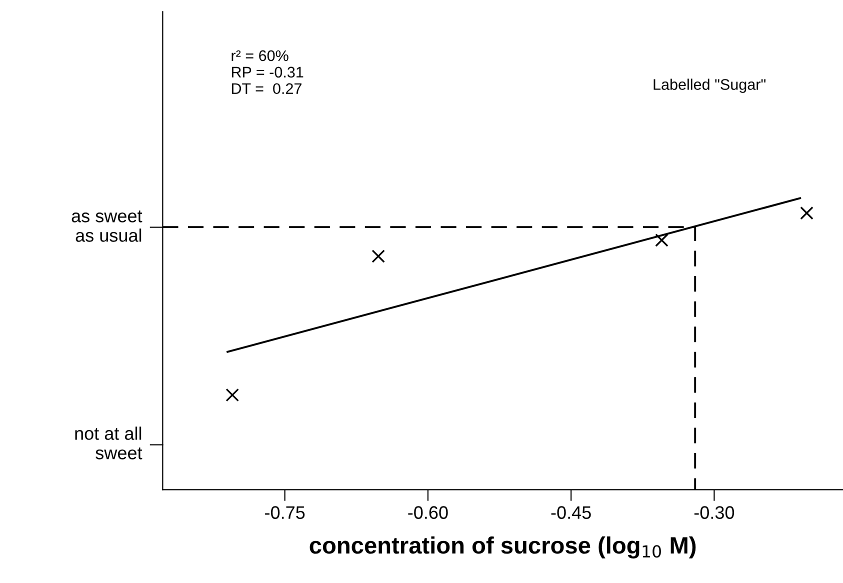  Describe the element at coordinates (571, 512) in the screenshot. I see `x-tick-label: -0.45` at that location.